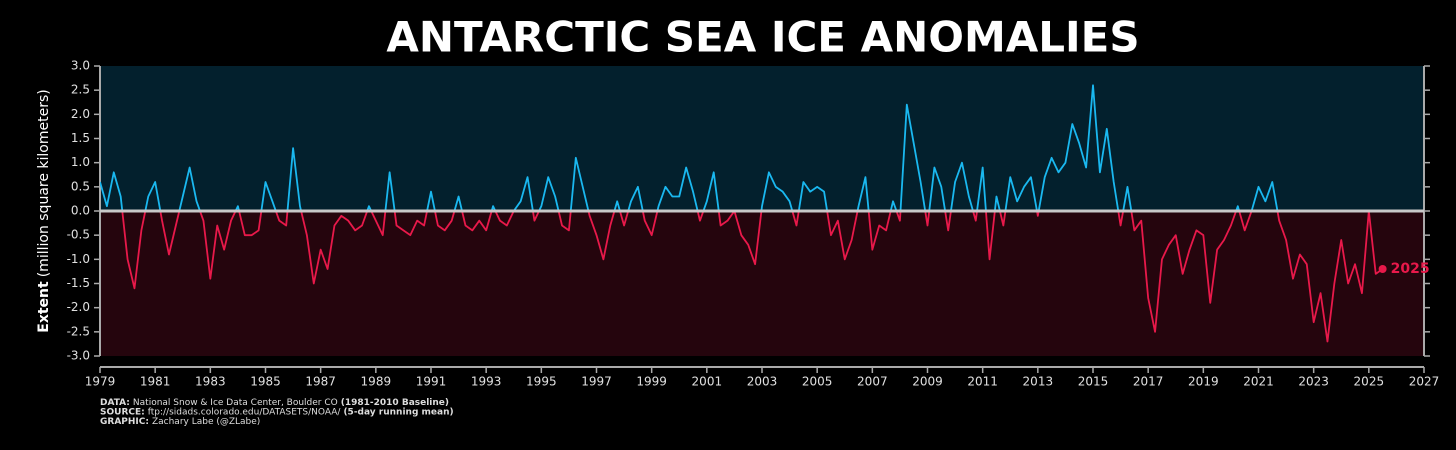 Image resolution: width=1456 pixels, height=450 pixels. What do you see at coordinates (1203, 382) in the screenshot?
I see `x-tick-label: 2019` at bounding box center [1203, 382].